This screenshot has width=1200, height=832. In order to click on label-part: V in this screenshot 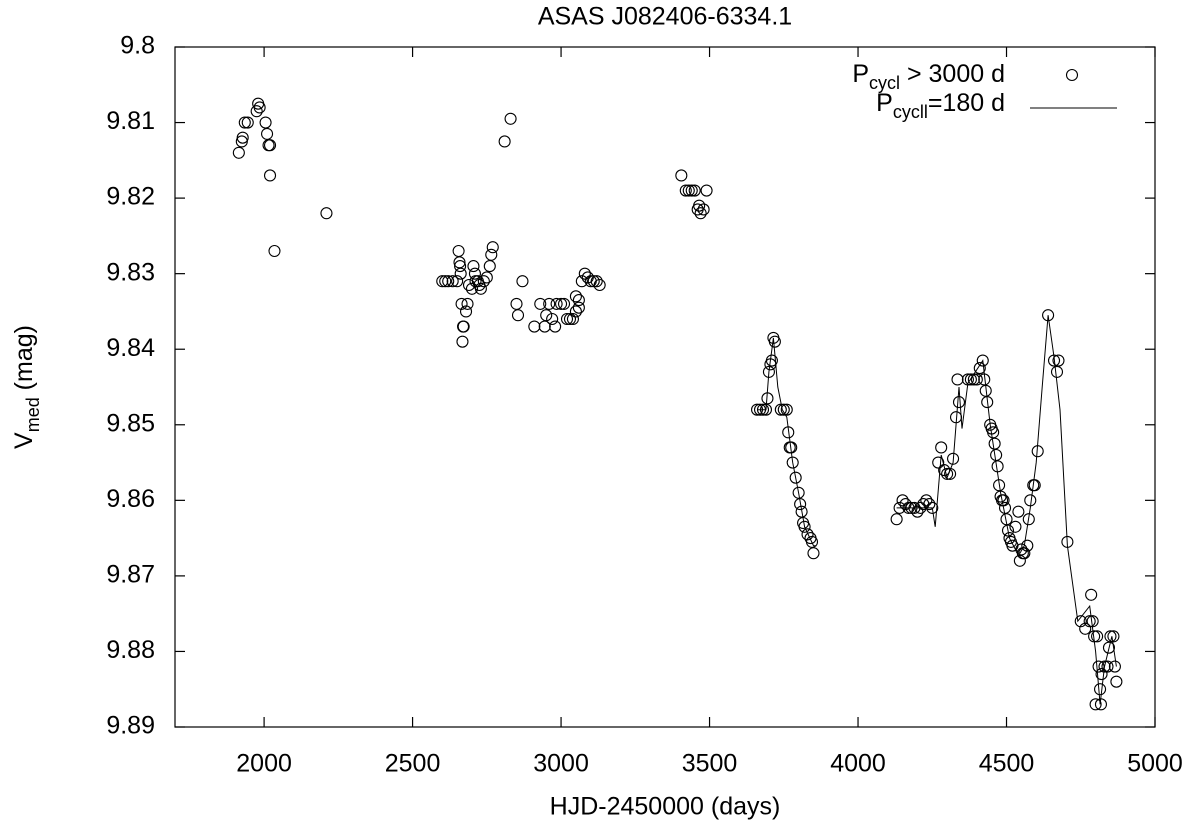, I will do `click(24, 440)`.